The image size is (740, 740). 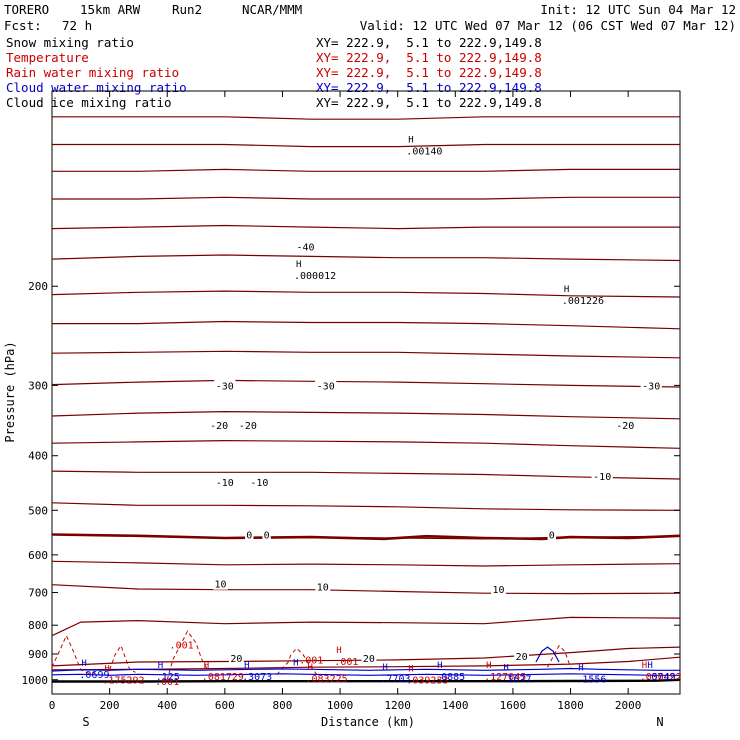 I want to click on y-tick-label: 300, so click(x=38, y=385).